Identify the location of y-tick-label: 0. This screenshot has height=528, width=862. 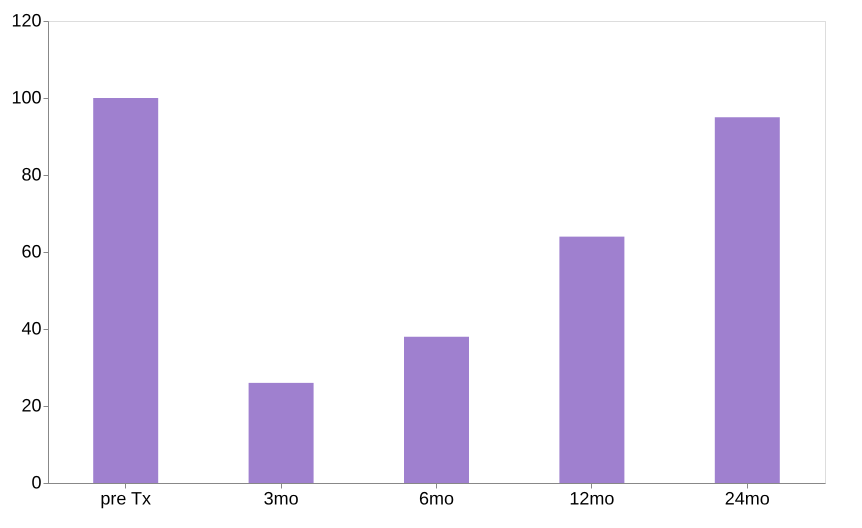
(36, 482).